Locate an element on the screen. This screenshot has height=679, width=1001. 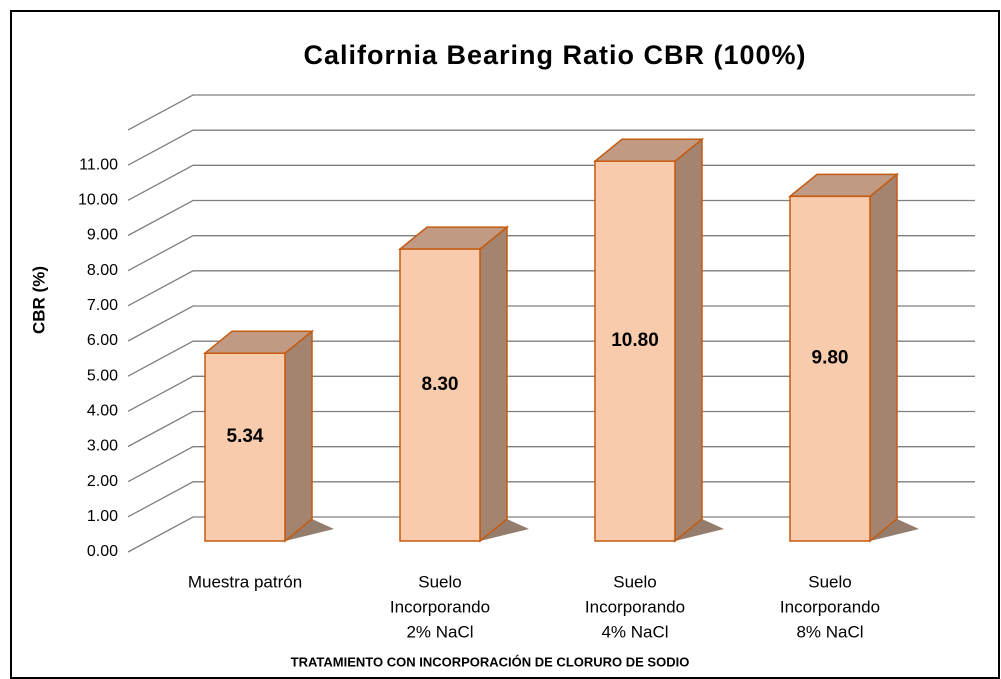
data-label: 9.80 is located at coordinates (830, 358).